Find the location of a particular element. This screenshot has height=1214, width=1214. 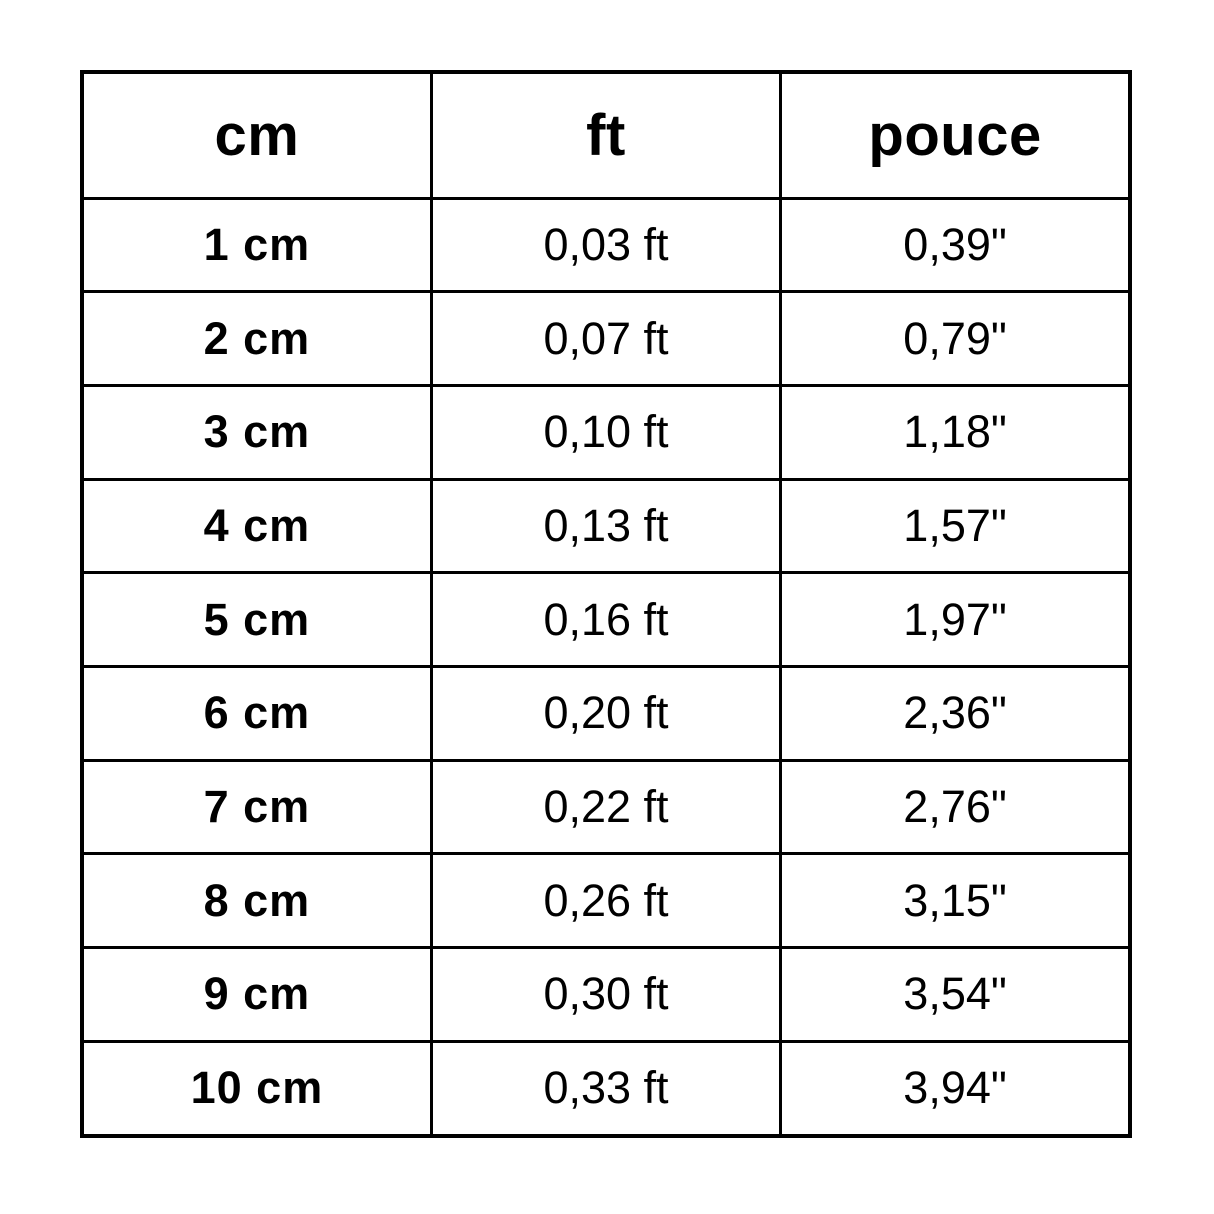

table-row: 9 cm 0,30 ft 3,54" is located at coordinates (606, 994).